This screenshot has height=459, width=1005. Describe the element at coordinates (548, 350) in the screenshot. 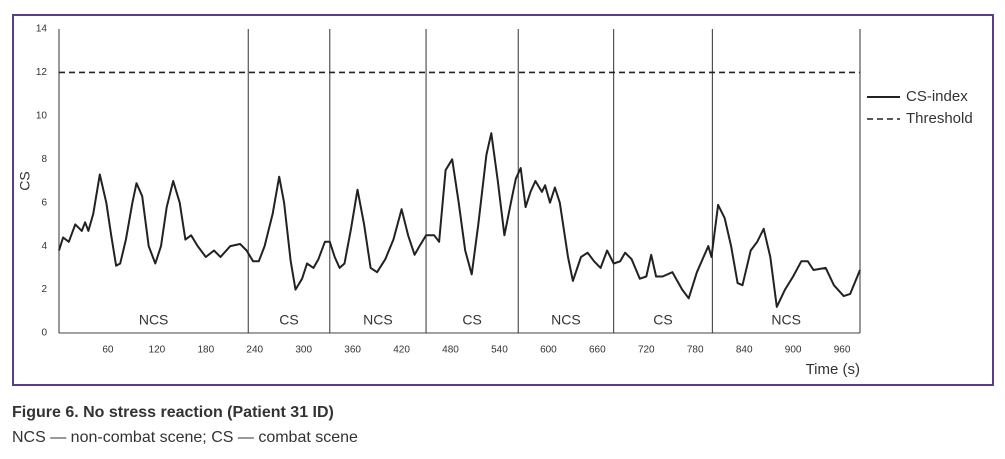

I see `x-tick-label: 600` at that location.